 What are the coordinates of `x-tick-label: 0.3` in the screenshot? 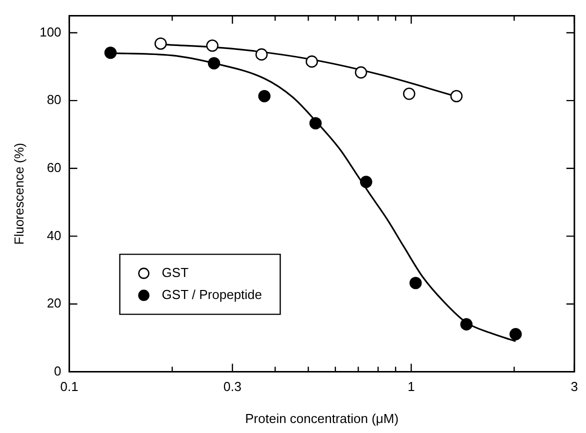 It's located at (232, 386).